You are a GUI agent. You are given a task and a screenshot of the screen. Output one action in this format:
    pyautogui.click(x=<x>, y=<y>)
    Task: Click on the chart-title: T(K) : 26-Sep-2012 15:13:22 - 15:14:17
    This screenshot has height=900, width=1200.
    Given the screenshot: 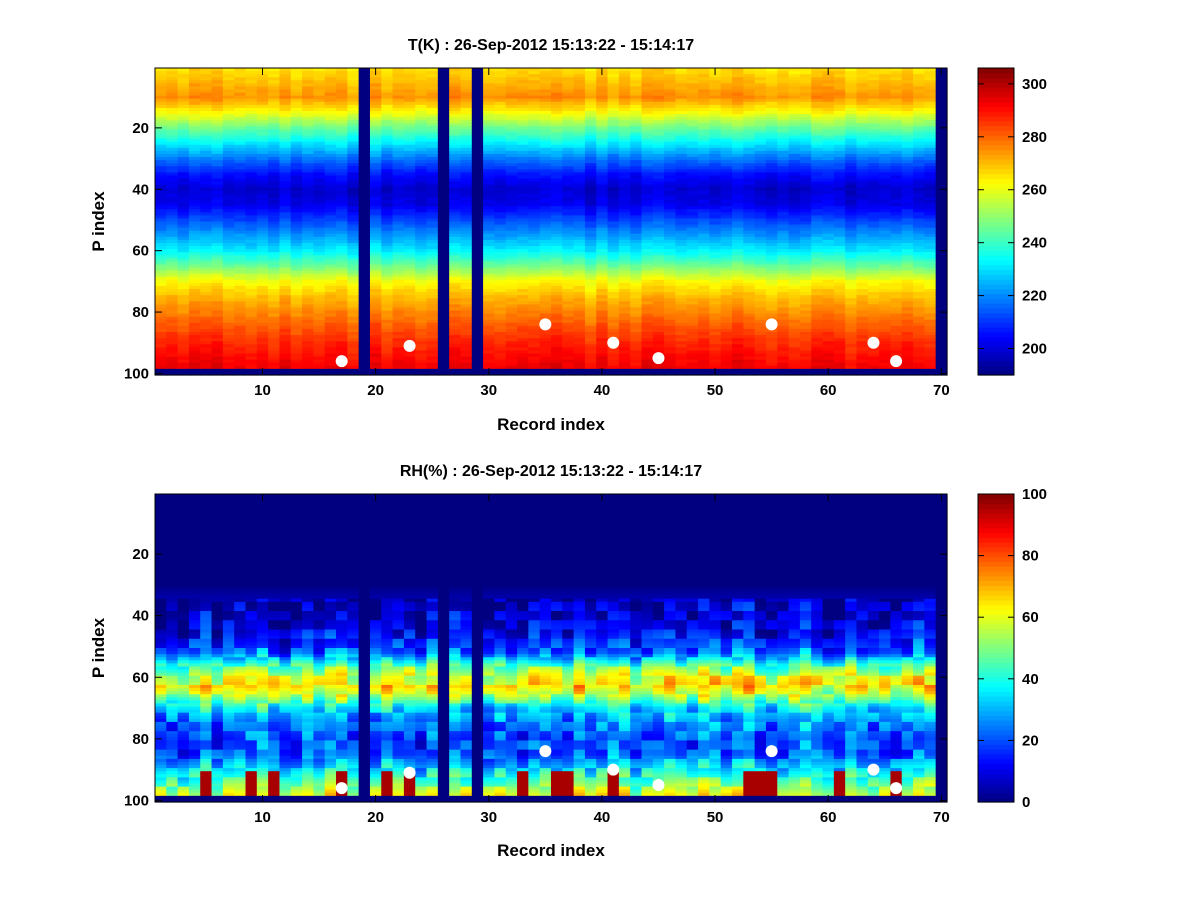 What is the action you would take?
    pyautogui.click(x=551, y=45)
    